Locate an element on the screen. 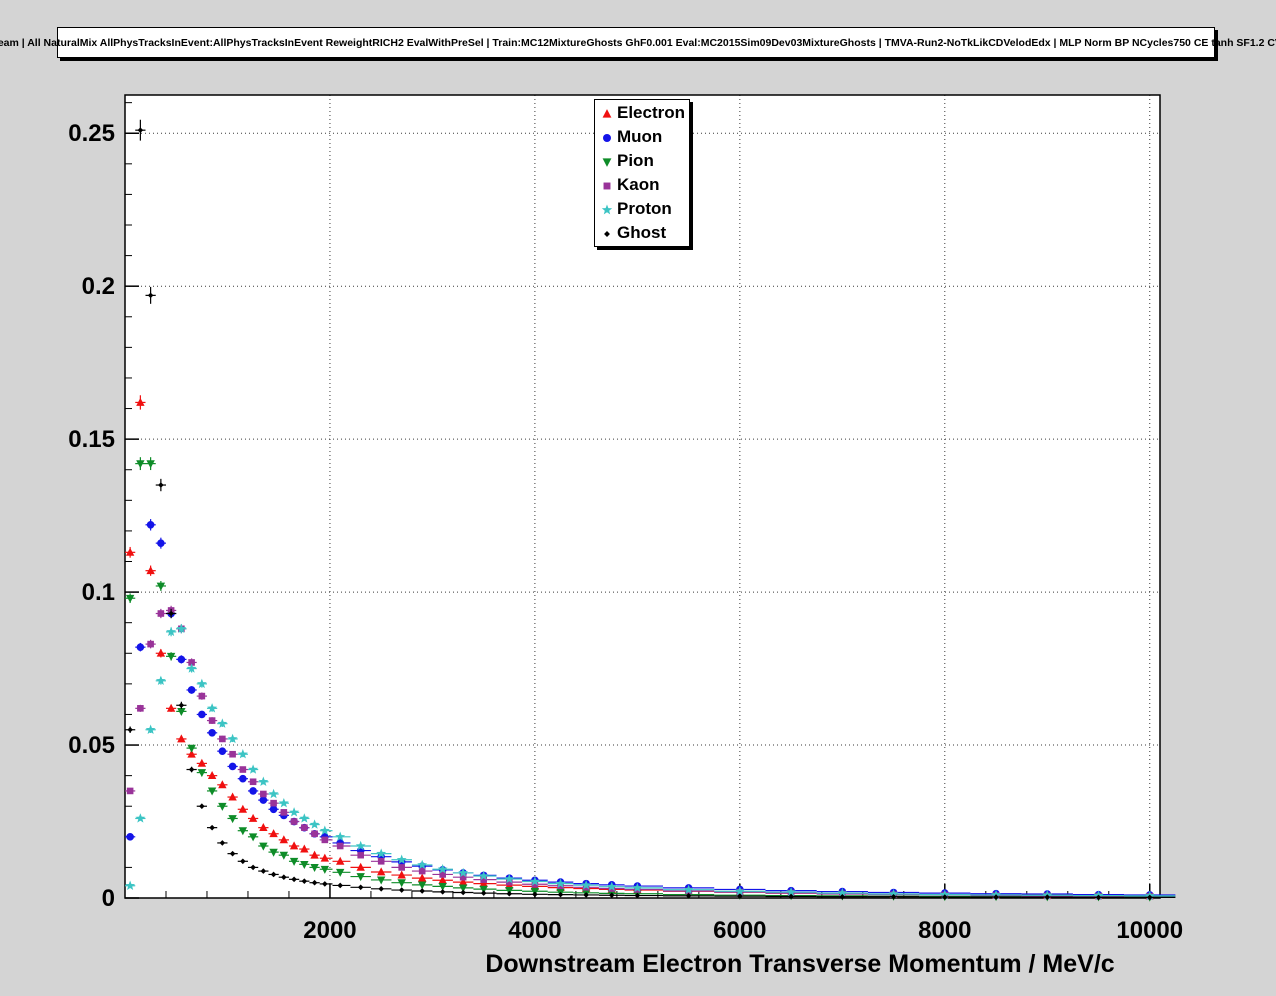 Image resolution: width=1276 pixels, height=996 pixels. legend-label: Ghost is located at coordinates (642, 232).